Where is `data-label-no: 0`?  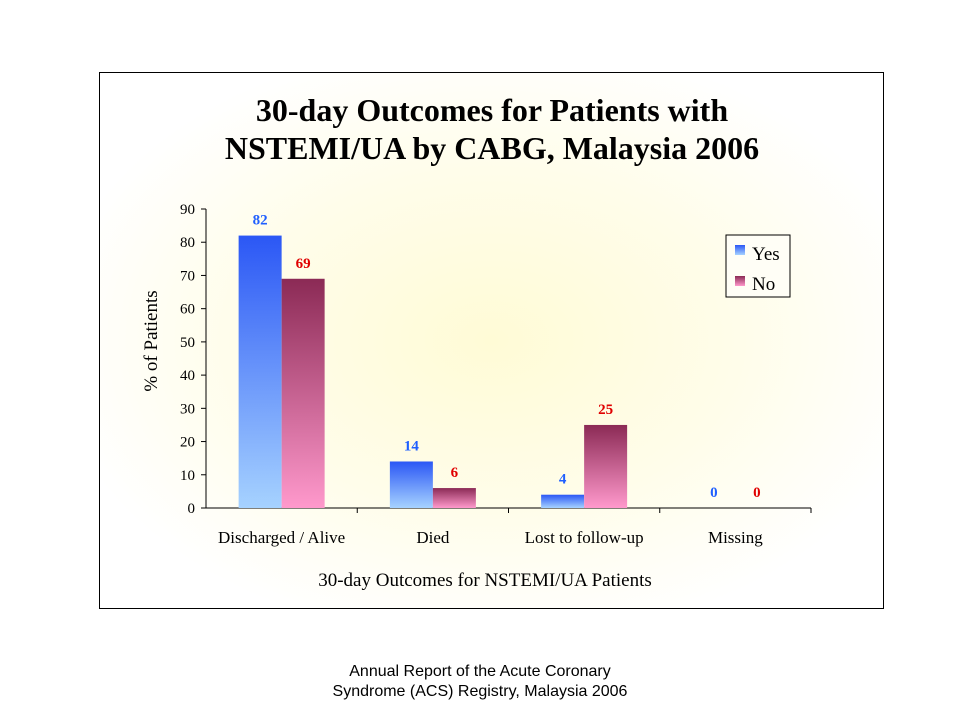 data-label-no: 0 is located at coordinates (757, 493).